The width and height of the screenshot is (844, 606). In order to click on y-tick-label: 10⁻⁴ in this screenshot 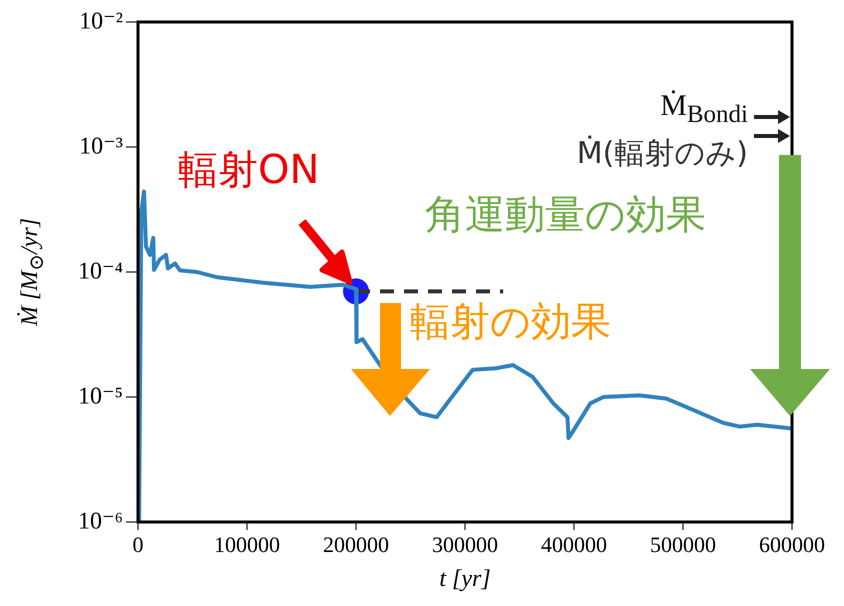, I will do `click(100, 271)`.